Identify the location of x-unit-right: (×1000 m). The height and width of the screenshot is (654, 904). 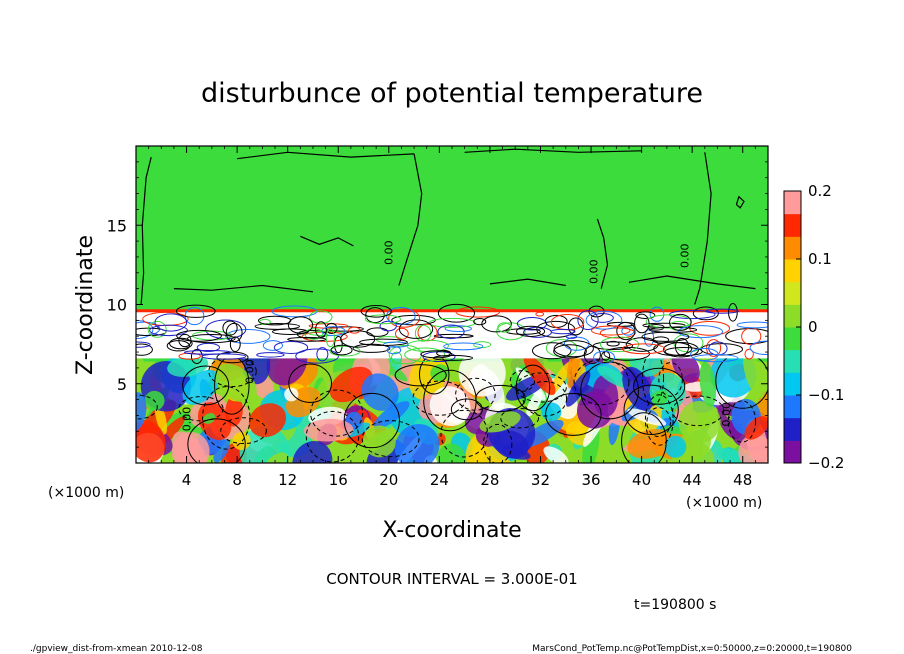
(724, 503).